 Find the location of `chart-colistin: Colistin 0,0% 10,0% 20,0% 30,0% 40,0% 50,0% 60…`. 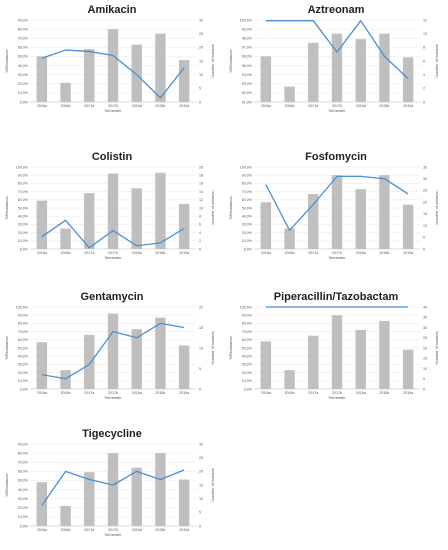

chart-colistin: Colistin 0,0% 10,0% 20,0% 30,0% 40,0% 50,0% 60… is located at coordinates (112, 208).